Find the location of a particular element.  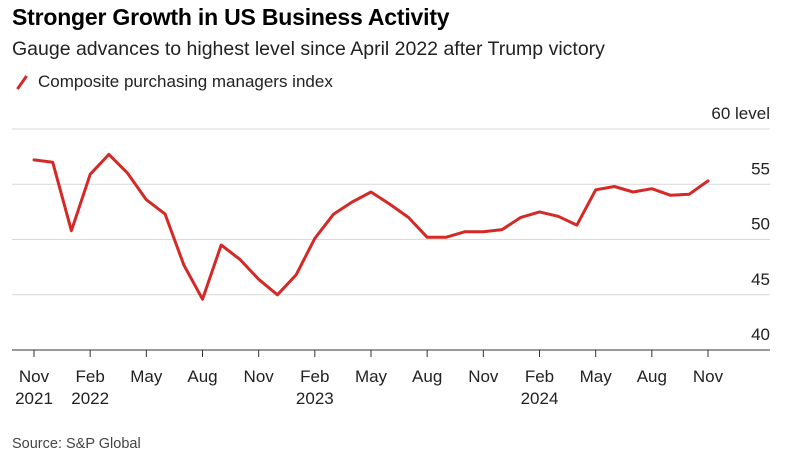

data-point-jun-2023 is located at coordinates (389, 204).